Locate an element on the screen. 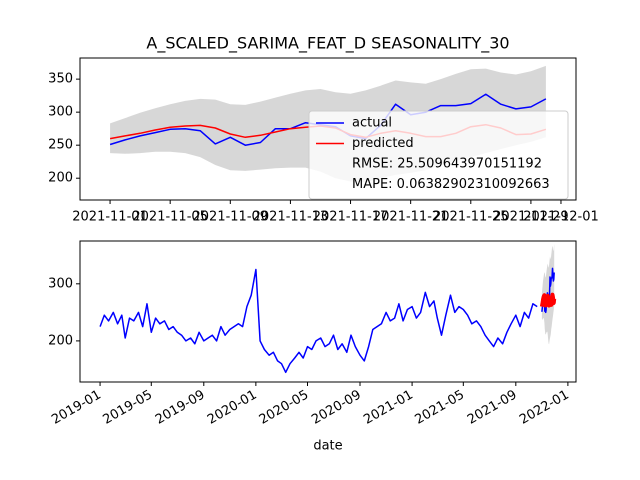 This screenshot has height=480, width=640. x-tick-label: 2021-11-05 is located at coordinates (170, 217).